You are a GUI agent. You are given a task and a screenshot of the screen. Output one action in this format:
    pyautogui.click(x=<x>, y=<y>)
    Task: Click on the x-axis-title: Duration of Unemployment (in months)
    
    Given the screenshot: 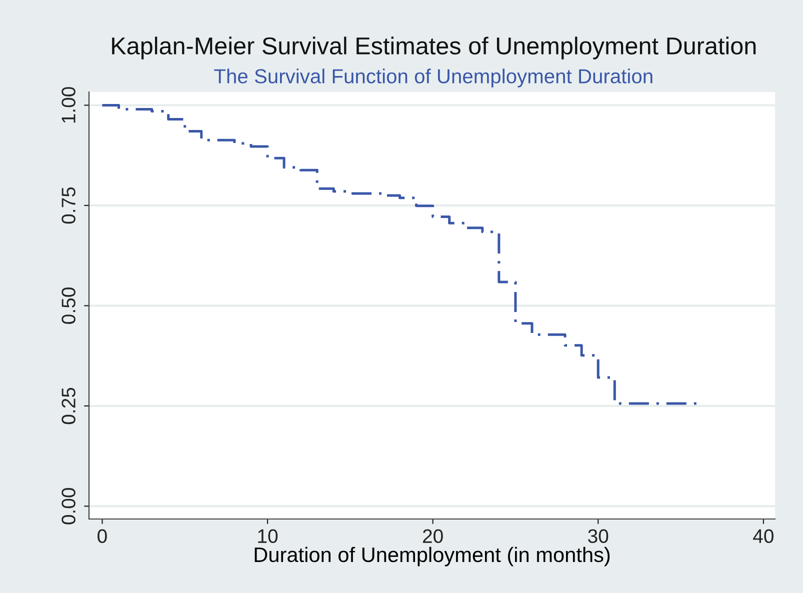 What is the action you would take?
    pyautogui.click(x=432, y=556)
    